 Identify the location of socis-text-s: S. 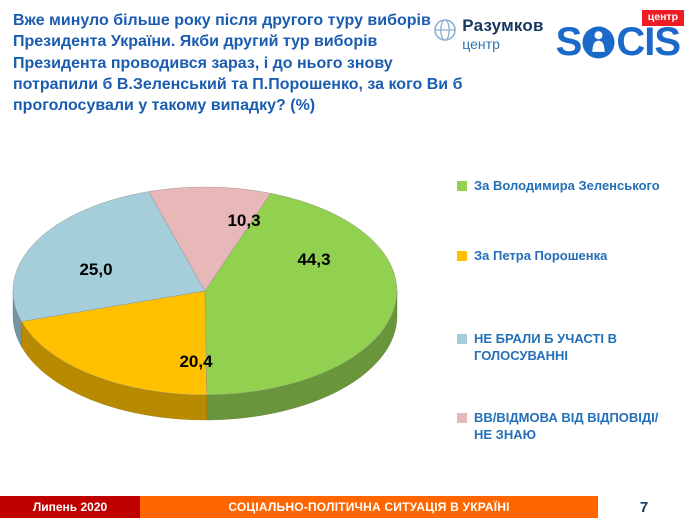
(569, 42).